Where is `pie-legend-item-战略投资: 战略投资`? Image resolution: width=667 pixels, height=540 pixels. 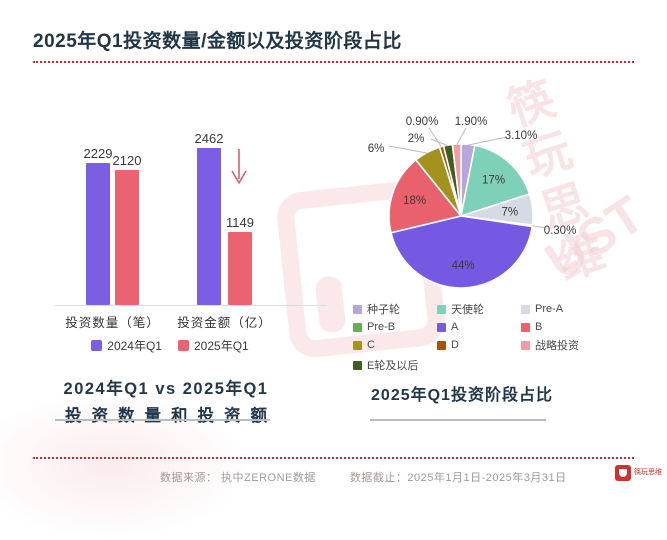 pie-legend-item-战略投资: 战略投资 is located at coordinates (582, 345).